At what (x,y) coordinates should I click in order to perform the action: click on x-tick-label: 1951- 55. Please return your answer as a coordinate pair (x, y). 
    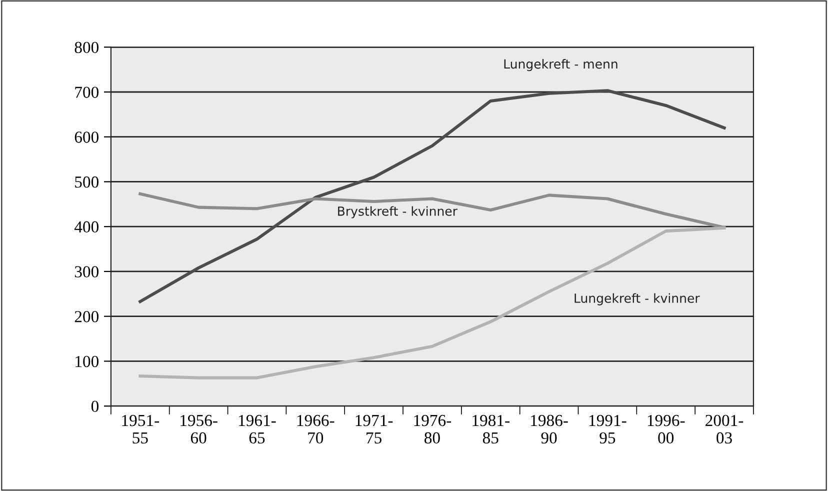
    Looking at the image, I should click on (140, 429).